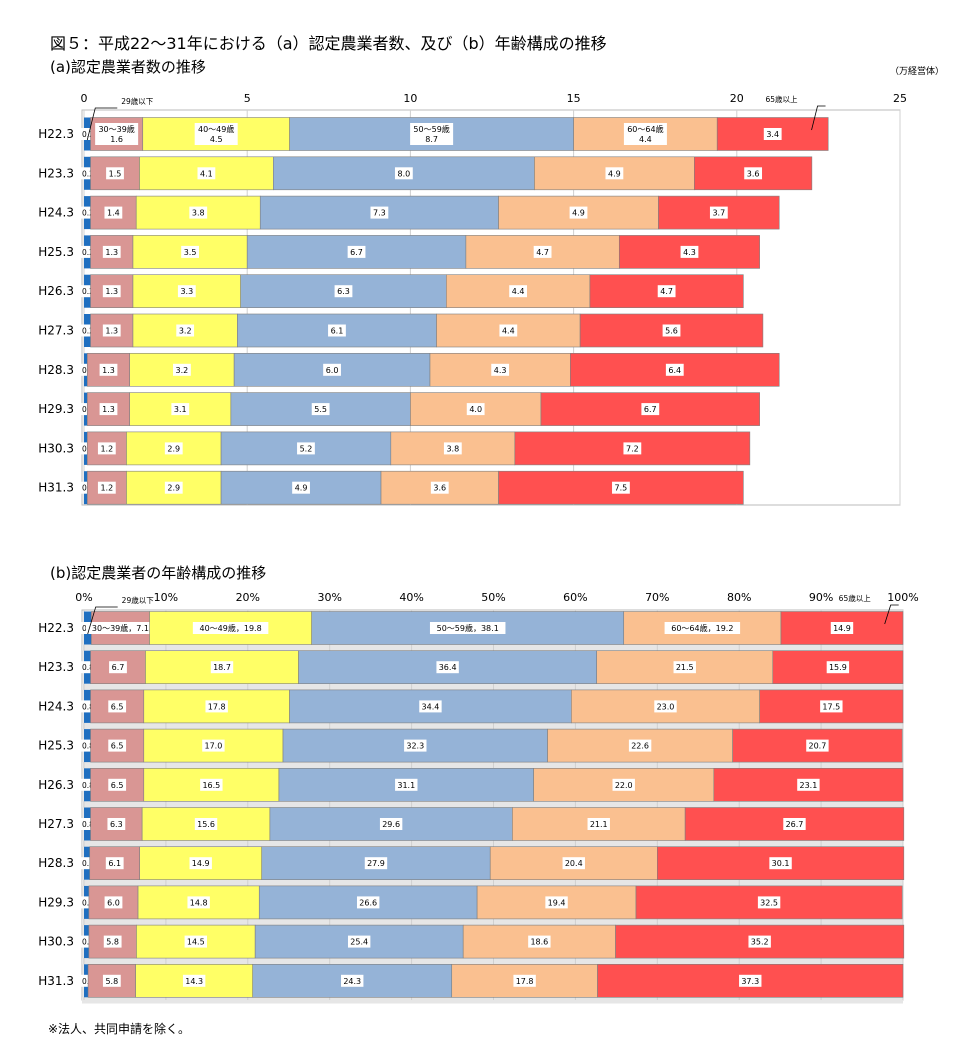 This screenshot has height=1050, width=960. What do you see at coordinates (182, 370) in the screenshot?
I see `data-label: 3.2` at bounding box center [182, 370].